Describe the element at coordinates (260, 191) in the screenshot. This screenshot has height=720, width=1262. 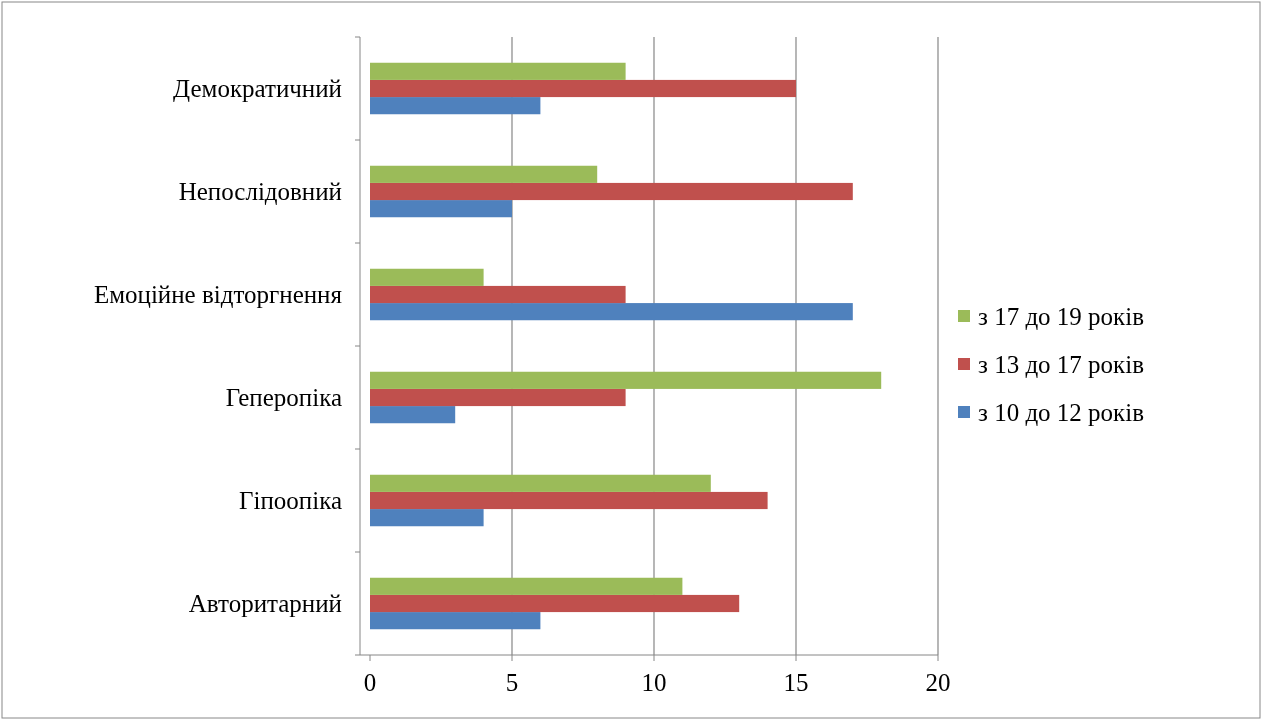
I see `y-tick-label: Непослідовний` at that location.